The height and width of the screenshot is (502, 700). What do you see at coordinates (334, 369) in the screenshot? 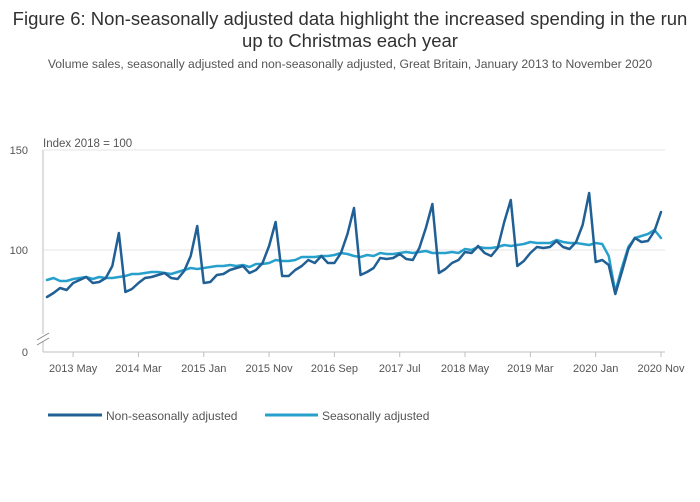
I see `x-tick-label: 2016 Sep` at bounding box center [334, 369].